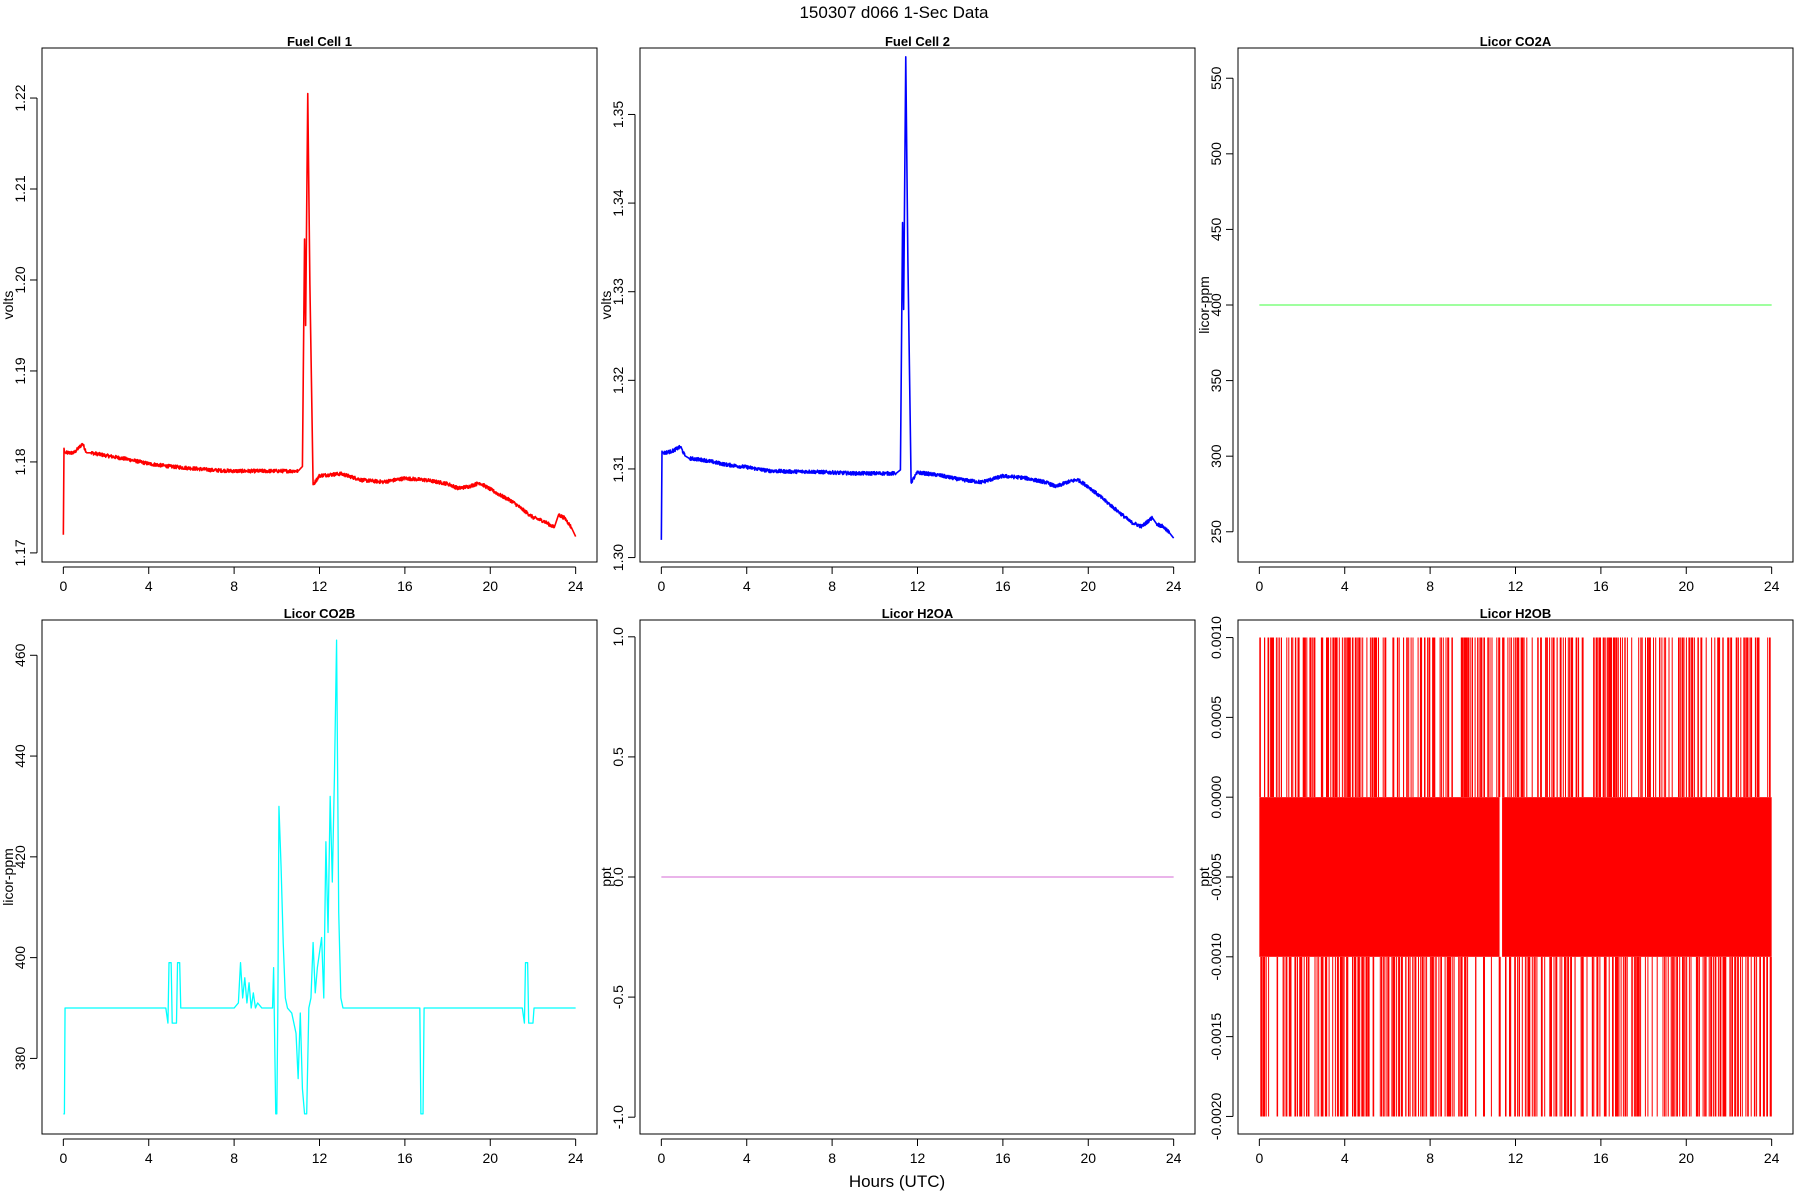 This screenshot has width=1800, height=1200. Describe the element at coordinates (1216, 637) in the screenshot. I see `y-tick-label: 0.0010` at that location.